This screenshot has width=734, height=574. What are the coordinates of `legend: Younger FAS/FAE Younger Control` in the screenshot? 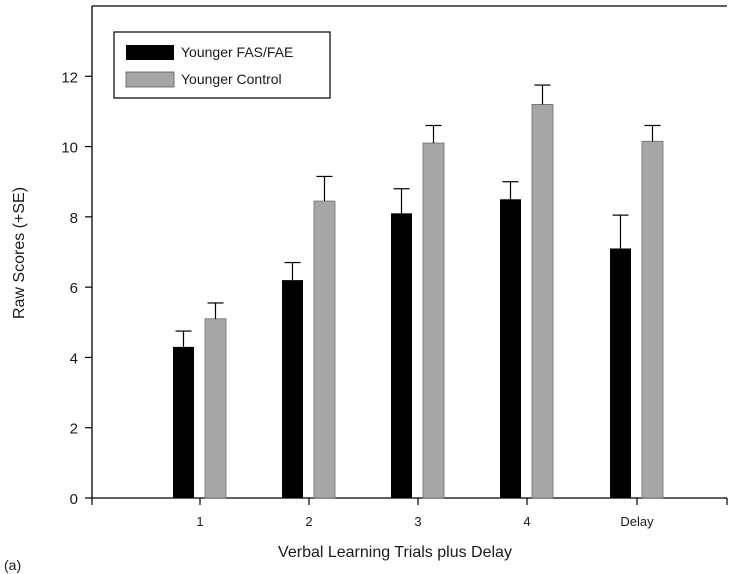 It's located at (222, 65).